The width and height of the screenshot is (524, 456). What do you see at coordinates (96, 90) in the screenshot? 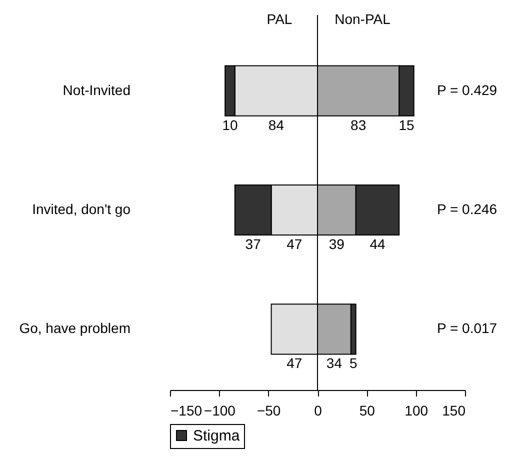
I see `y-tick-label: Not-Invited` at bounding box center [96, 90].